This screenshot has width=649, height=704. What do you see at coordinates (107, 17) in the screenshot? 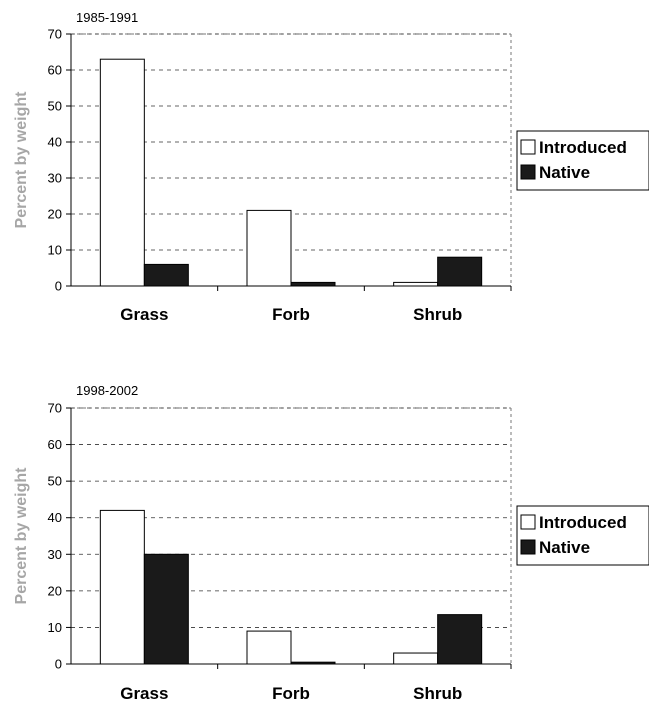
I see `chart-title: 1985-1991` at bounding box center [107, 17].